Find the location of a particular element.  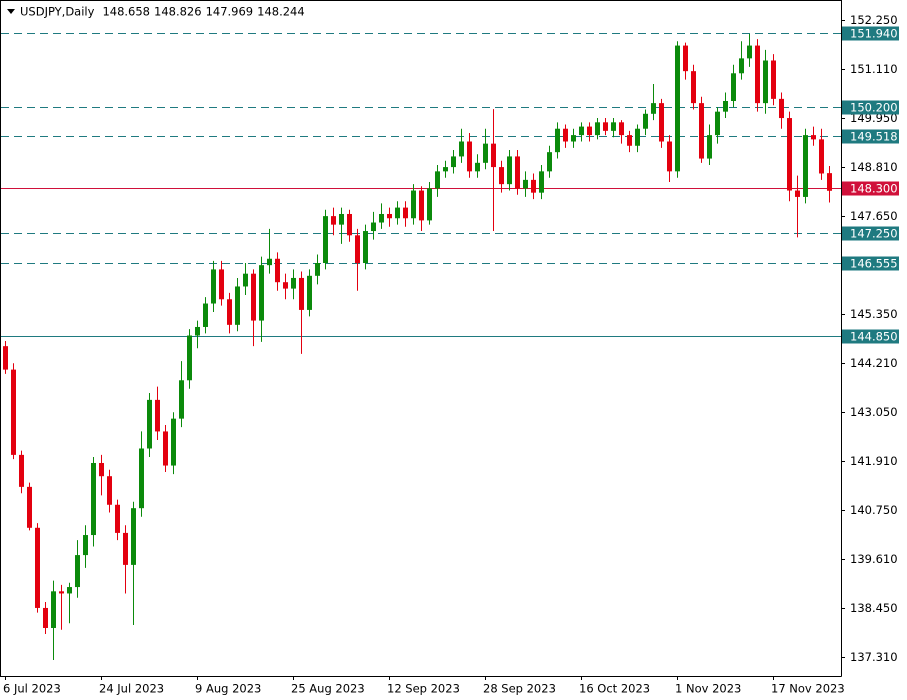

level-label: 146.555 is located at coordinates (874, 264).